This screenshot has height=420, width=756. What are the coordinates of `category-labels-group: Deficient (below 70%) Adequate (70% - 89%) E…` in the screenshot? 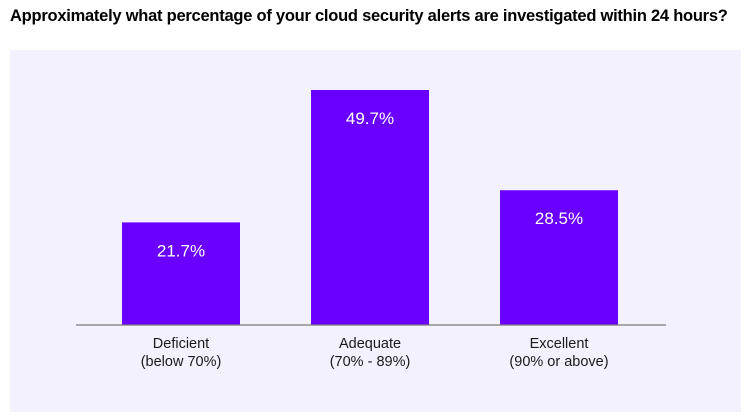 It's located at (375, 353).